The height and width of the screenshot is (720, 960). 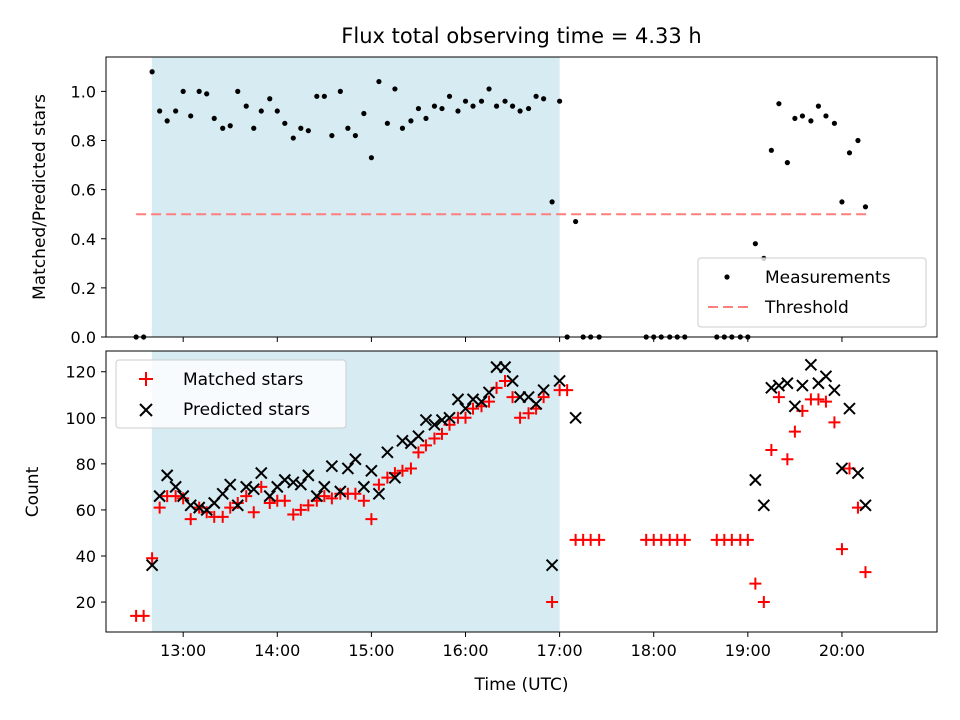 What do you see at coordinates (727, 277) in the screenshot?
I see `legend-measurement-marker` at bounding box center [727, 277].